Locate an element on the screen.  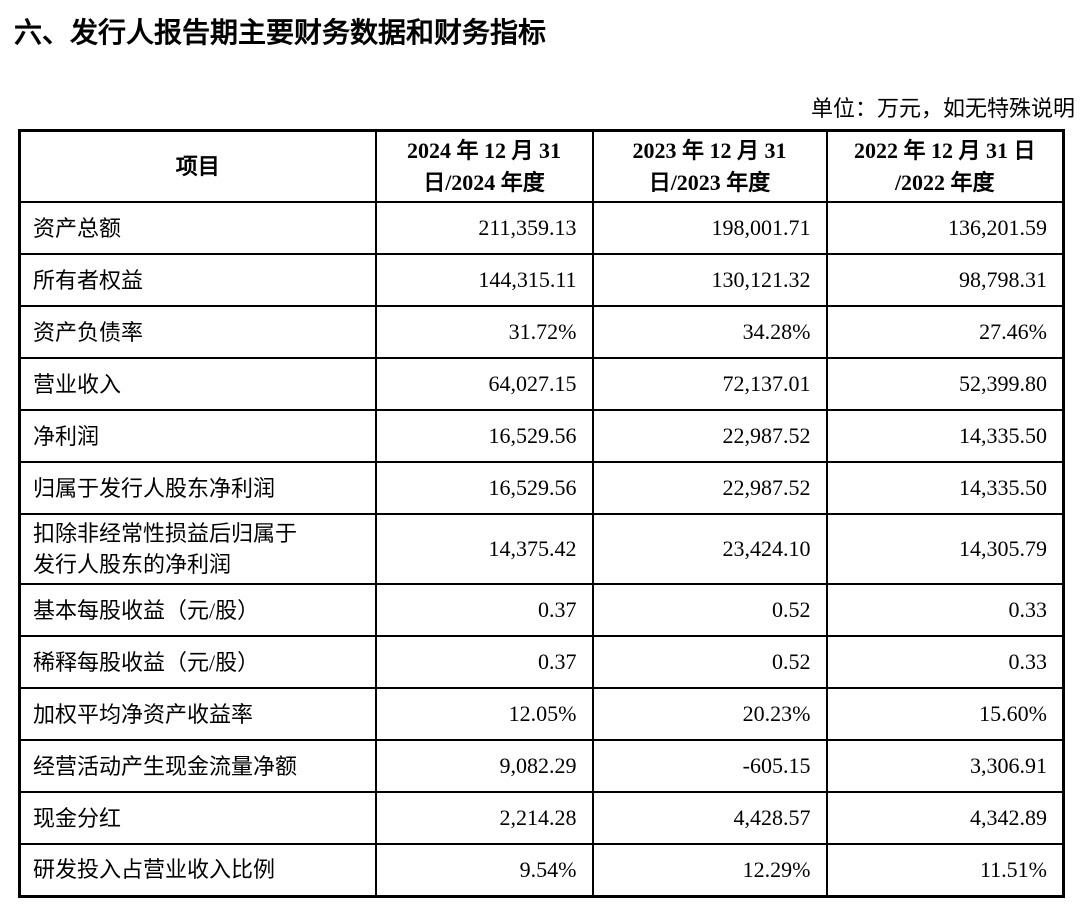
table-row: 营业收入 64,027.15 72,137.01 52,399.80 is located at coordinates (541, 384).